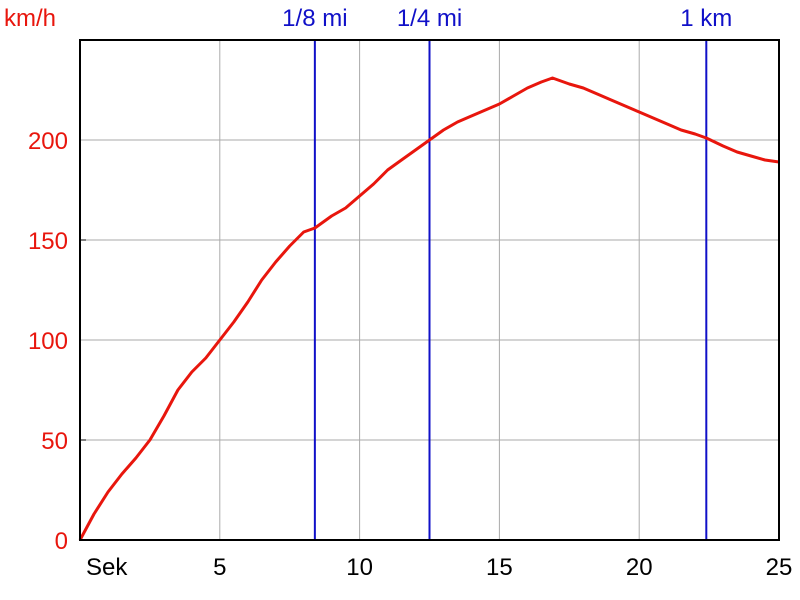 This screenshot has width=800, height=600. I want to click on x-axis-ticks: 5 10 15 20 25, so click(502, 567).